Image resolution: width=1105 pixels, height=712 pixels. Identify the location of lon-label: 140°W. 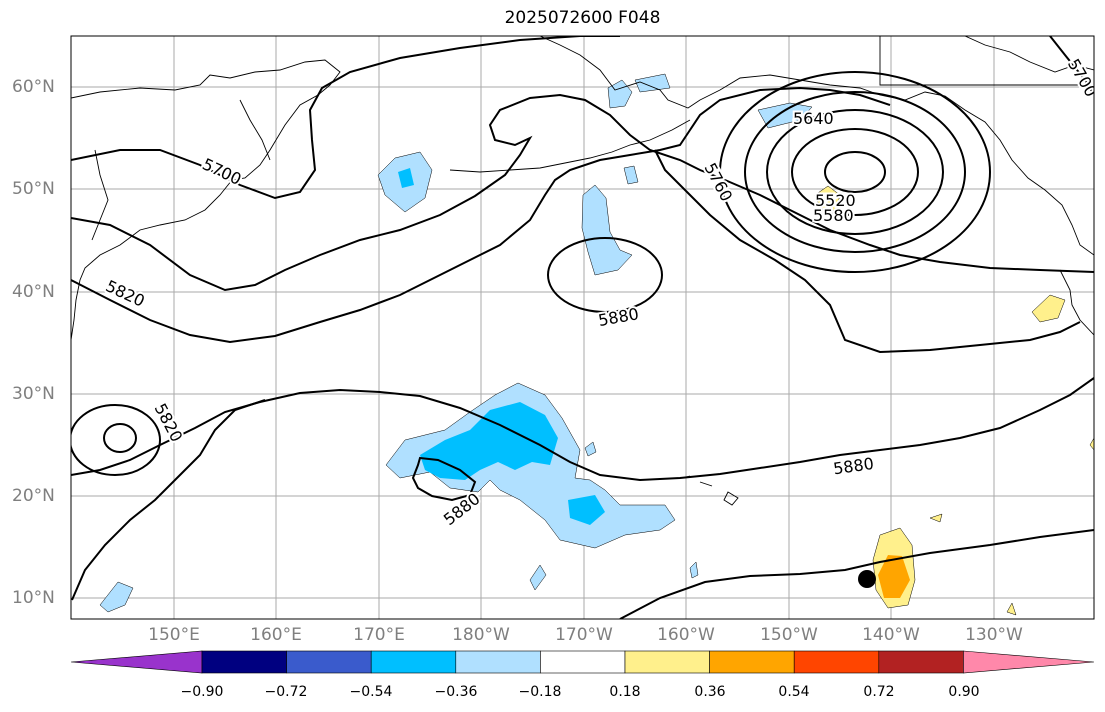
(891, 635).